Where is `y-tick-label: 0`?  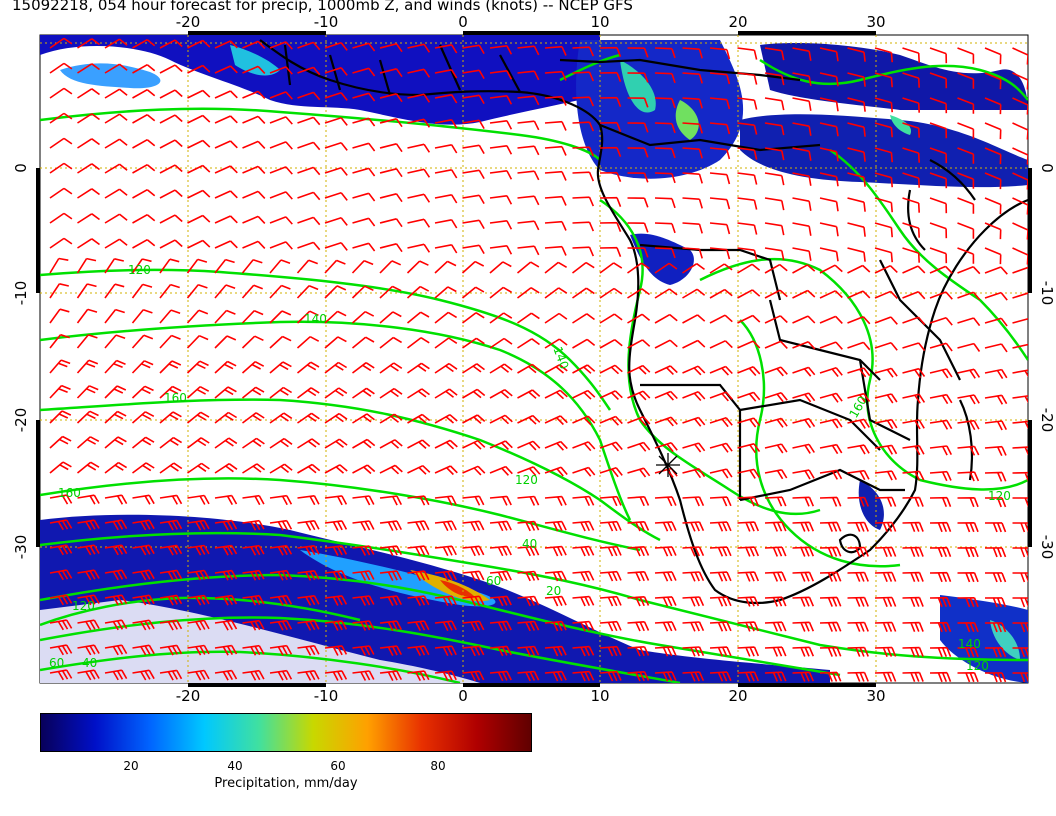 y-tick-label: 0 is located at coordinates (21, 168).